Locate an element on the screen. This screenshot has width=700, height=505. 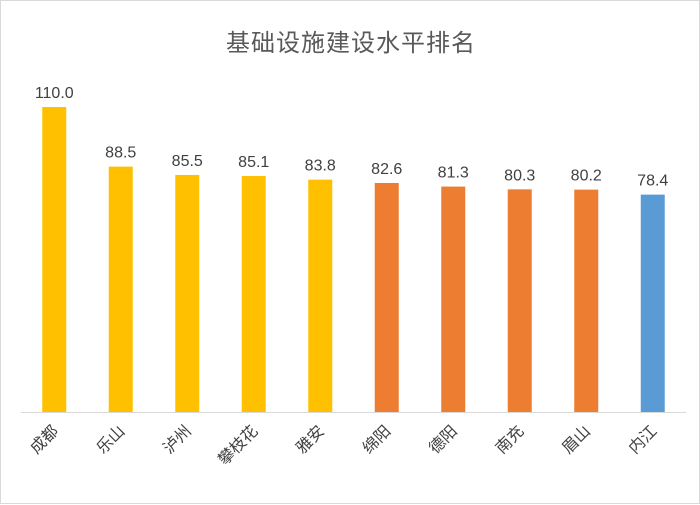
data-label-3: 85.5 is located at coordinates (187, 161).